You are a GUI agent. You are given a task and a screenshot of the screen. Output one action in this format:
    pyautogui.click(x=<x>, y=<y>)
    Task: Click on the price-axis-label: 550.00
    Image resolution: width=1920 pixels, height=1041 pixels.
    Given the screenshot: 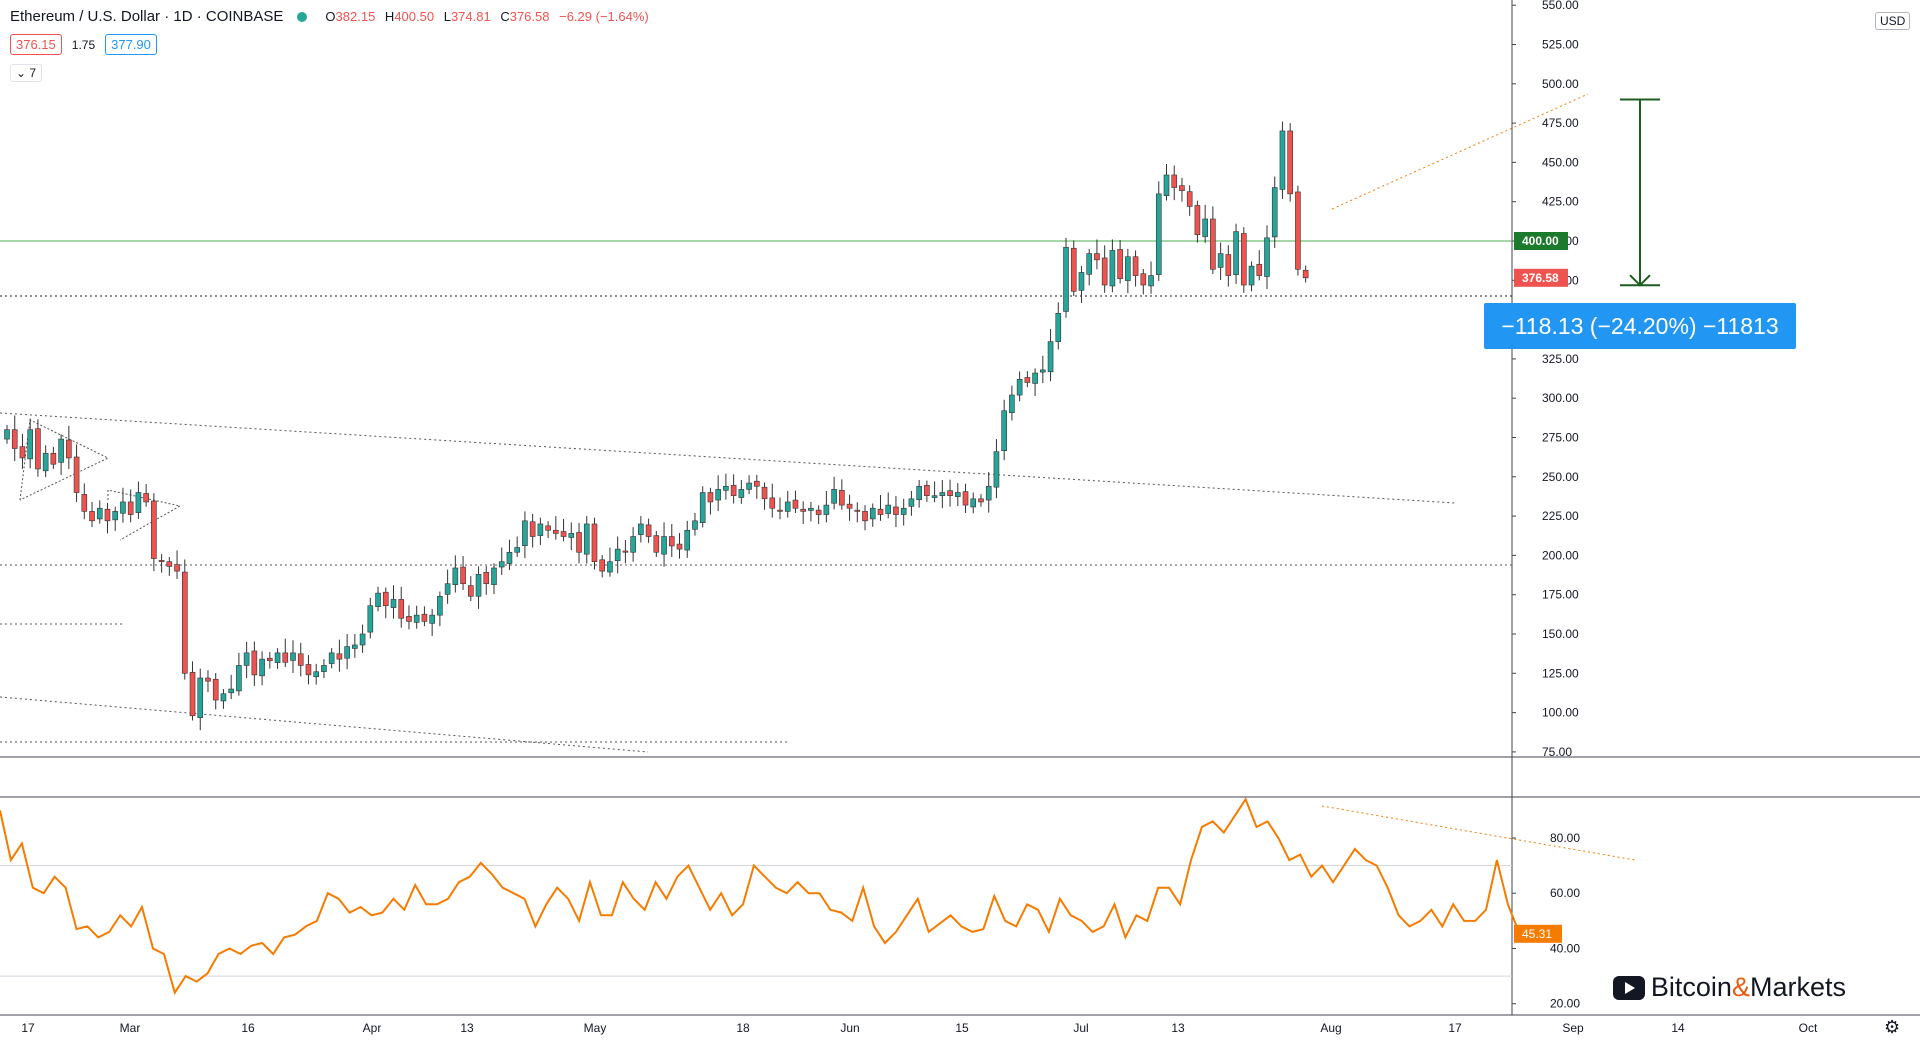 What is the action you would take?
    pyautogui.click(x=1560, y=6)
    